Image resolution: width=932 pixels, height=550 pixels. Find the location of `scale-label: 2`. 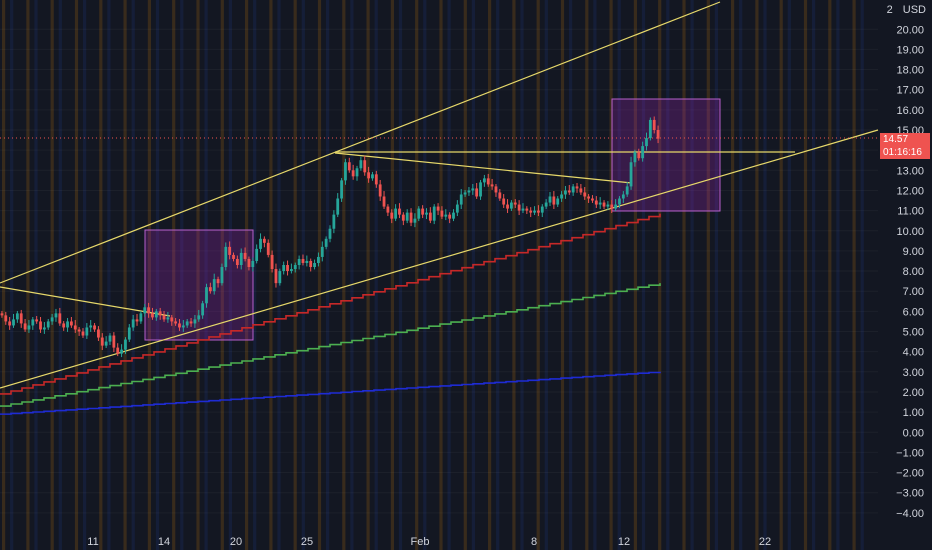

scale-label: 2 is located at coordinates (889, 10).